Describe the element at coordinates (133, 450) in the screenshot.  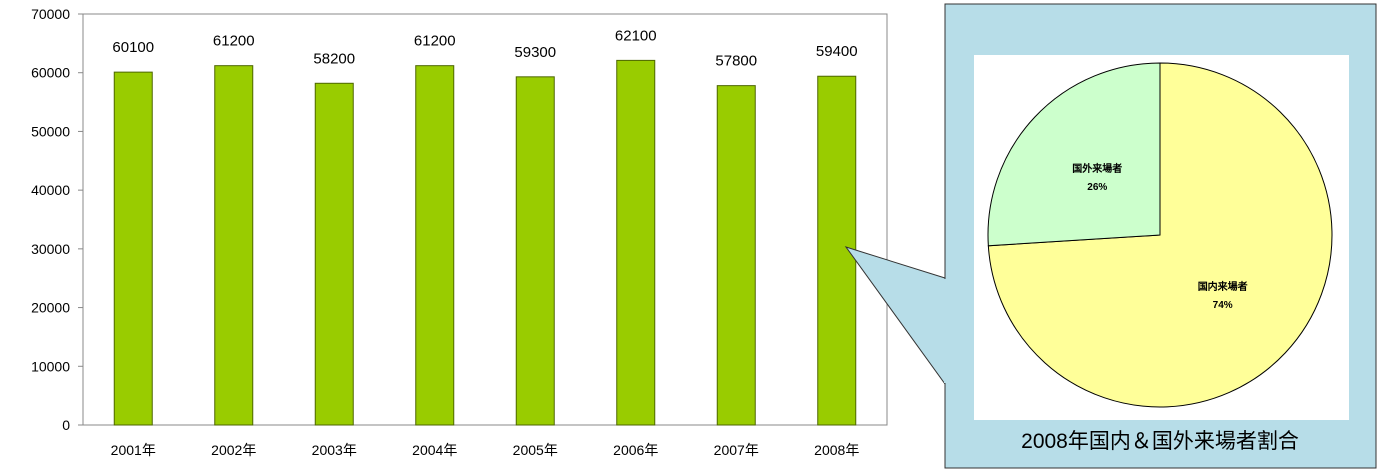
I see `x-tick-label: 2001年` at that location.